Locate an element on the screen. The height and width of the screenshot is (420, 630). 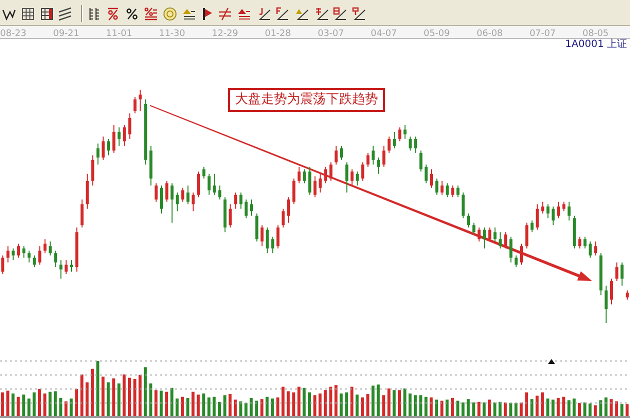
x-tick-label: 11-01 is located at coordinates (119, 34).